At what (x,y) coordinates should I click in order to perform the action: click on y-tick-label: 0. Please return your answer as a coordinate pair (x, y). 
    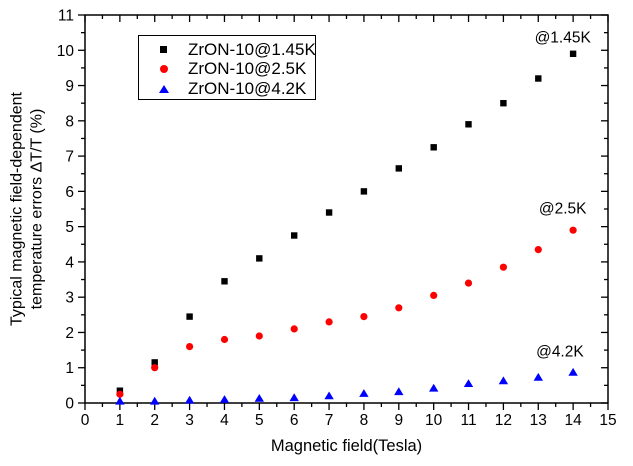
    Looking at the image, I should click on (69, 404).